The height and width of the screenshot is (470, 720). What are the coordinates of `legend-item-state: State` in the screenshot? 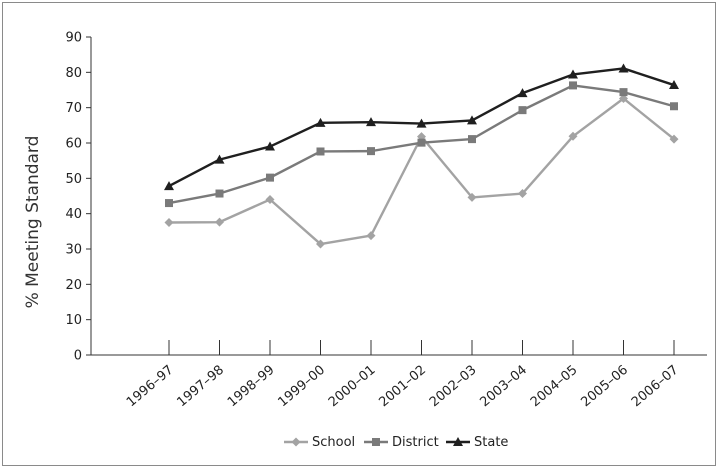 It's located at (477, 442).